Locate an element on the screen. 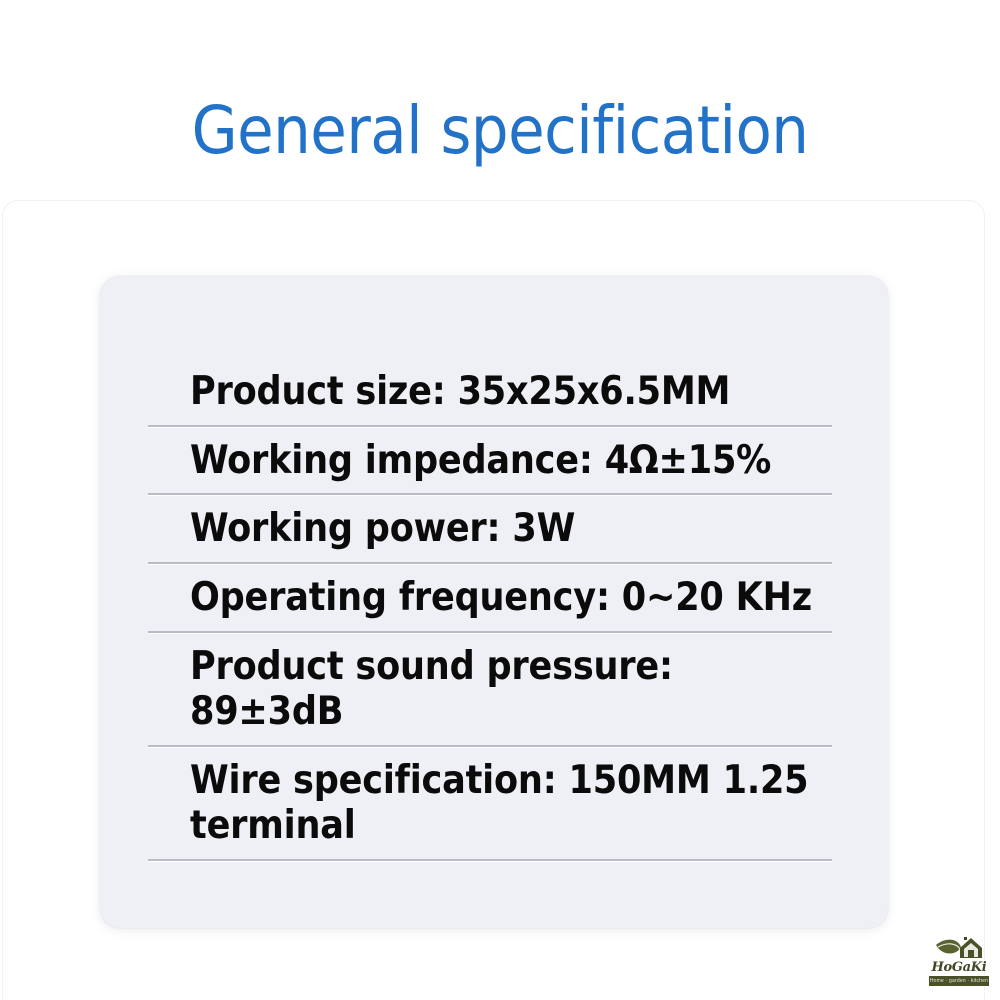 This screenshot has width=1000, height=1000. page-title: General specification is located at coordinates (500, 130).